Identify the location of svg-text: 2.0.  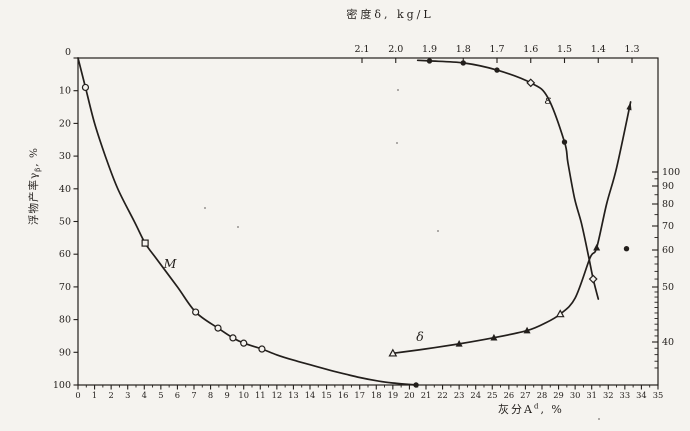
(395, 49).